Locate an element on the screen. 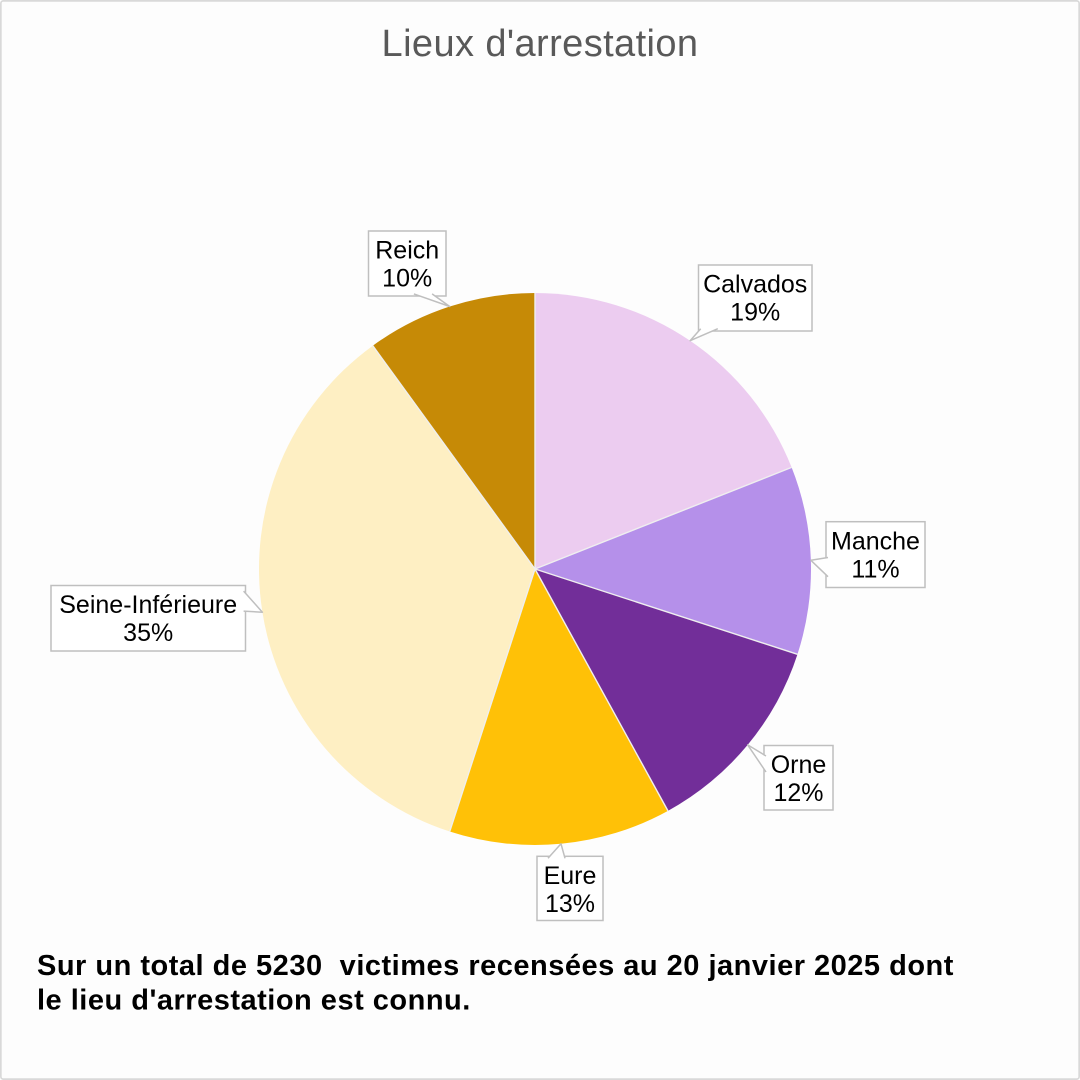  svg-text: 13% is located at coordinates (570, 904).